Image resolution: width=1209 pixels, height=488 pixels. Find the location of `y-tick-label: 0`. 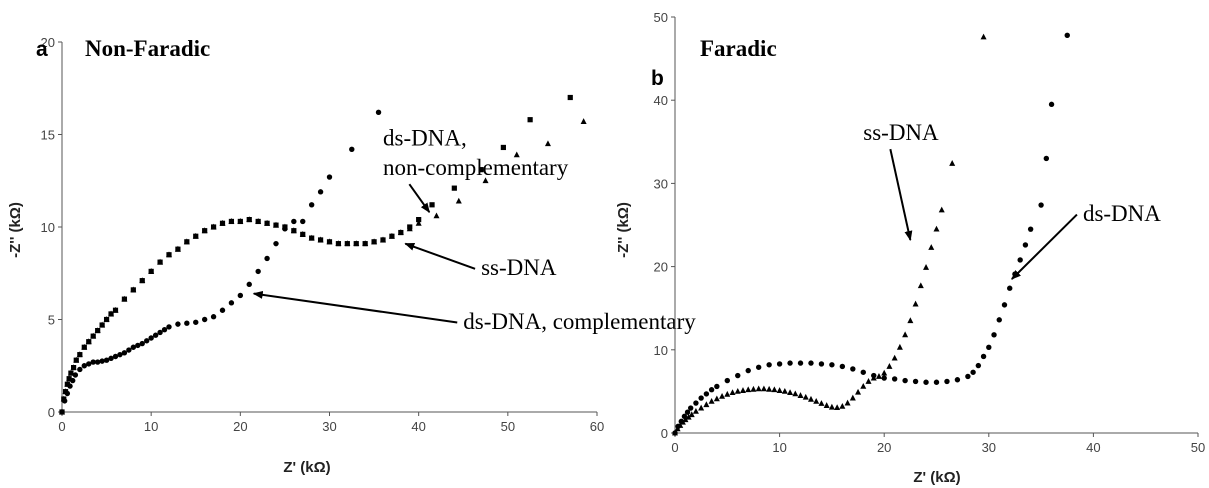

y-tick-label: 0 is located at coordinates (664, 433).